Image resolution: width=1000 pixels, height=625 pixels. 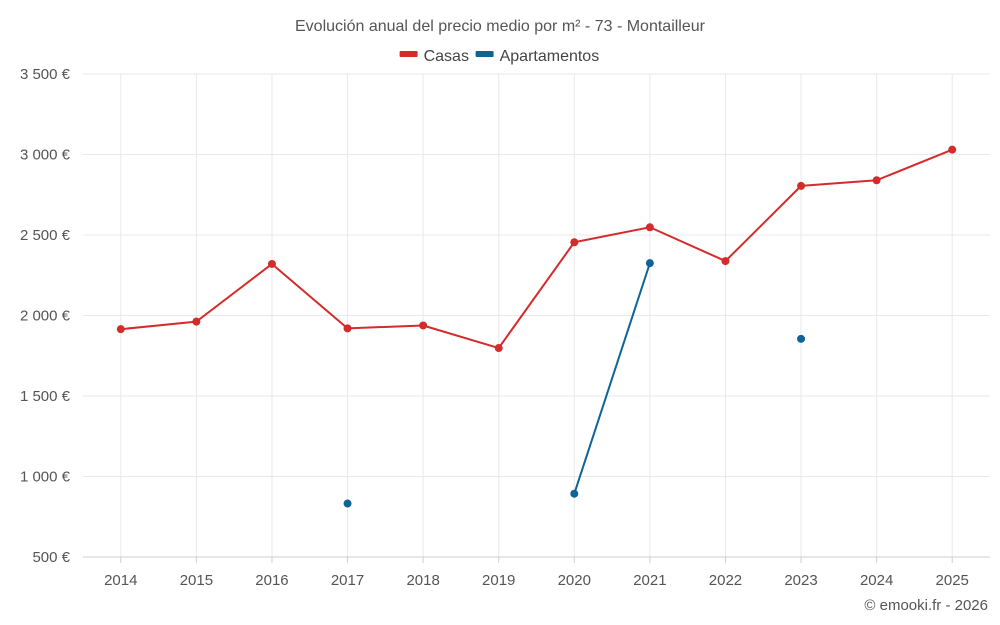 What do you see at coordinates (196, 580) in the screenshot?
I see `x-tick-label: 2015` at bounding box center [196, 580].